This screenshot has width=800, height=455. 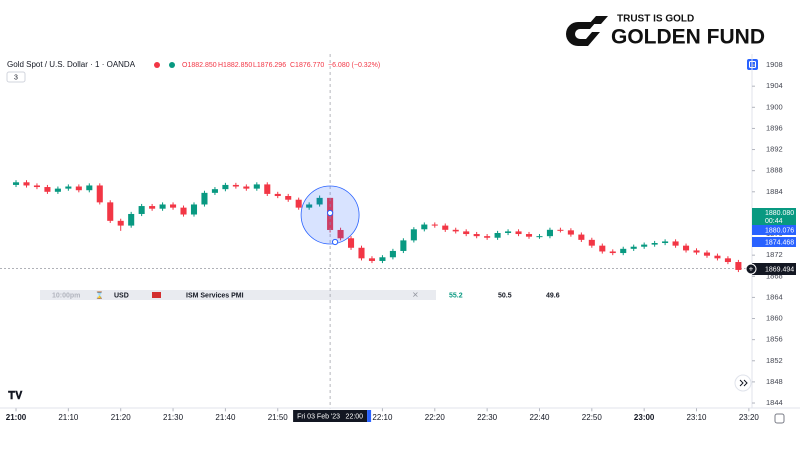 I want to click on event-field: USD, so click(x=121, y=295).